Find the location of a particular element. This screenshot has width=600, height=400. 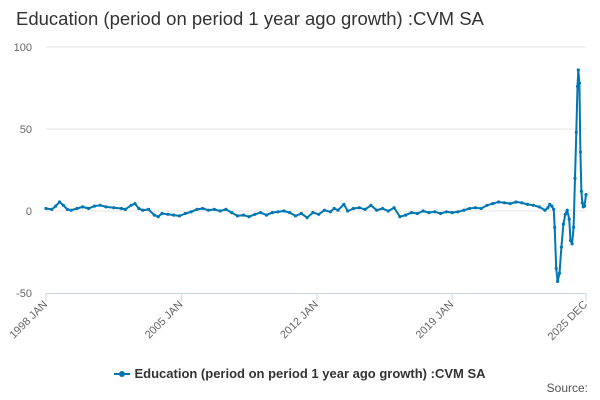

legend-series-marker is located at coordinates (122, 373).